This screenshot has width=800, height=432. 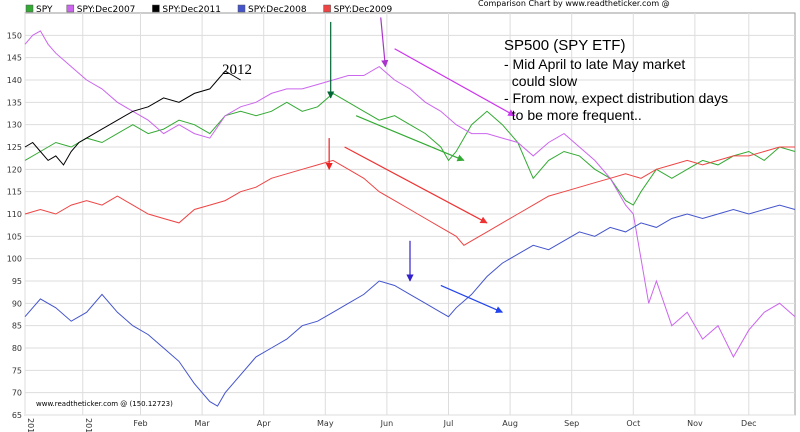 I want to click on y-tick-label: 95, so click(x=17, y=281).